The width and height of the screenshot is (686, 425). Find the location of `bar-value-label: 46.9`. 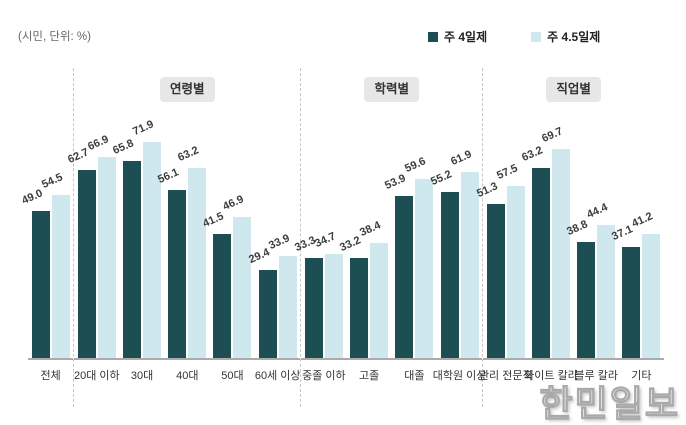

bar-value-label: 46.9 is located at coordinates (233, 203).